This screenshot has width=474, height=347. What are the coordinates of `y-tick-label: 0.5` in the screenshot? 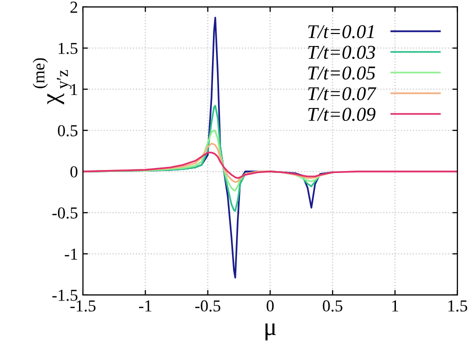 It's located at (68, 130).